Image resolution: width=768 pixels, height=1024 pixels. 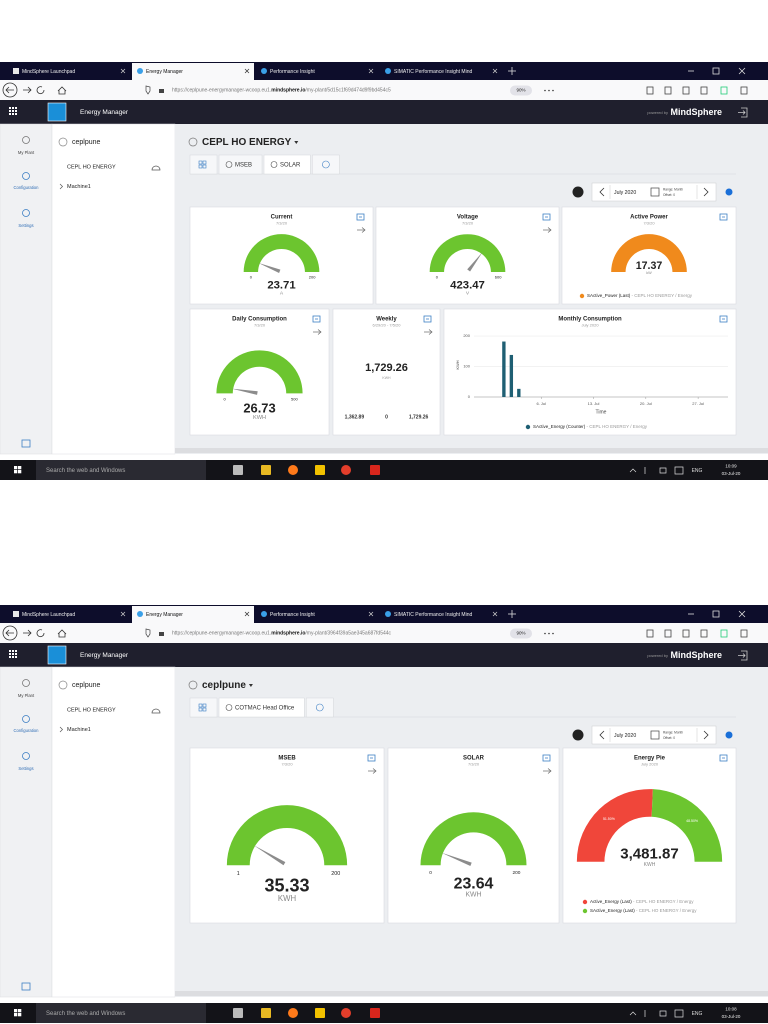 What do you see at coordinates (27, 187) in the screenshot?
I see `nav-item: Configuration` at bounding box center [27, 187].